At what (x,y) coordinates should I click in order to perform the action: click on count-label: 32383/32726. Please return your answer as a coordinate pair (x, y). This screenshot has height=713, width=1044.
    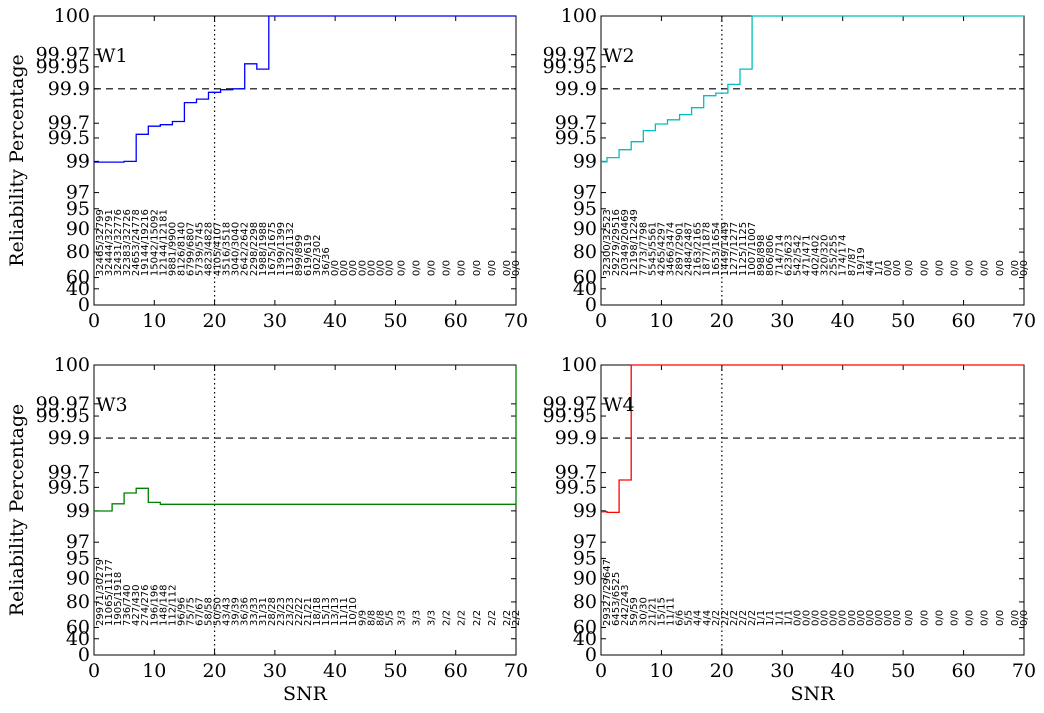
    Looking at the image, I should click on (127, 242).